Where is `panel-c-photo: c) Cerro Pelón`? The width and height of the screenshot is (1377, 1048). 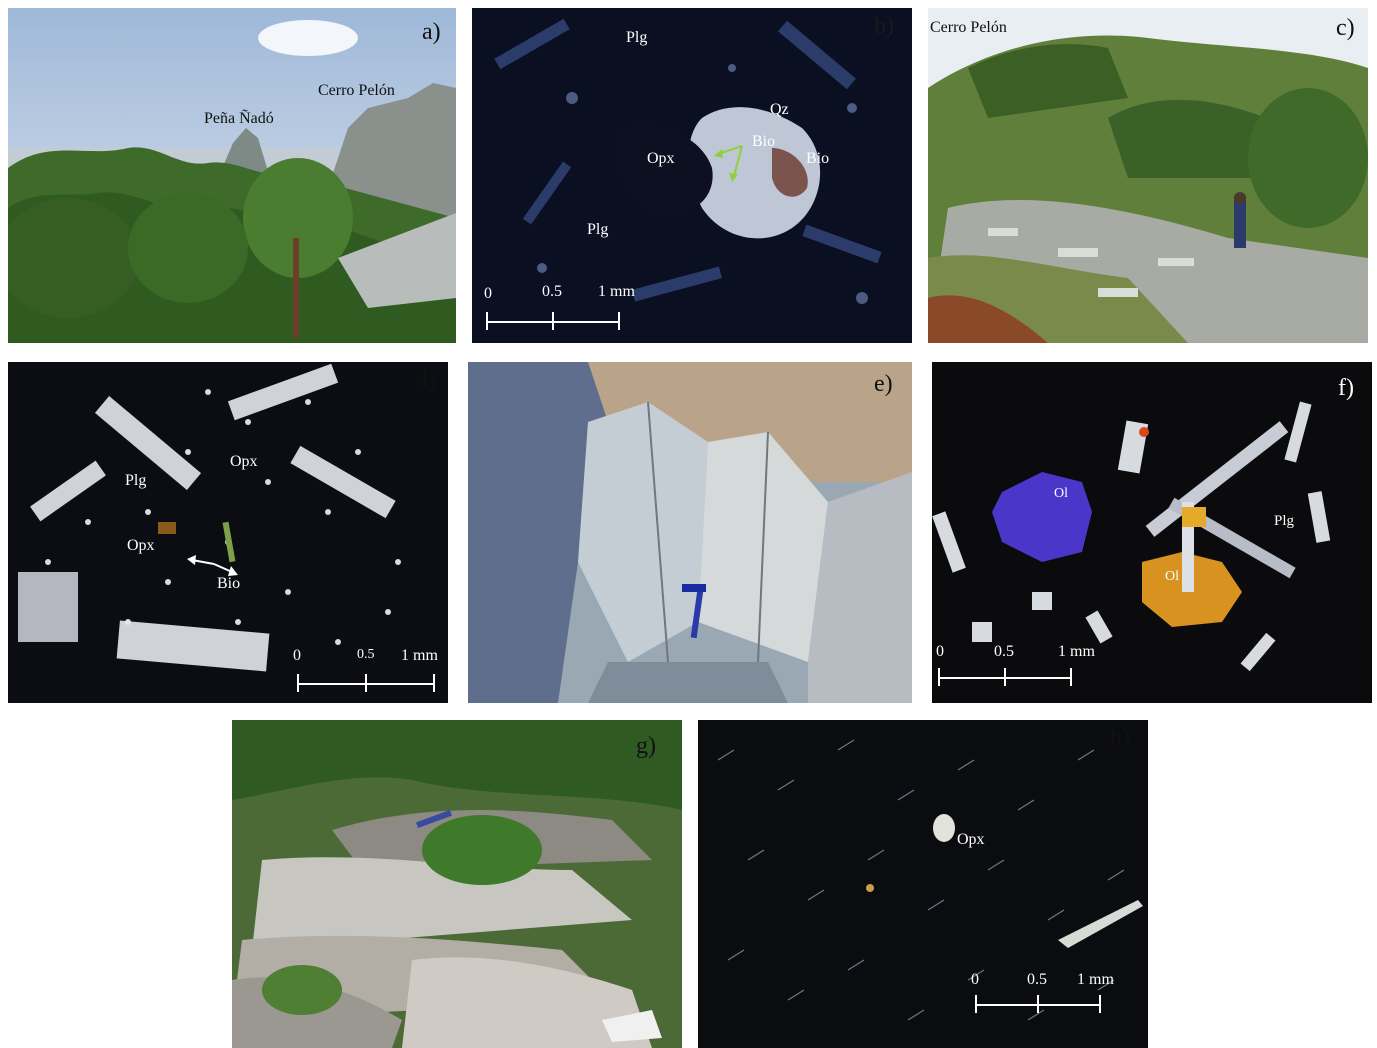 panel-c-photo: c) Cerro Pelón is located at coordinates (1148, 175).